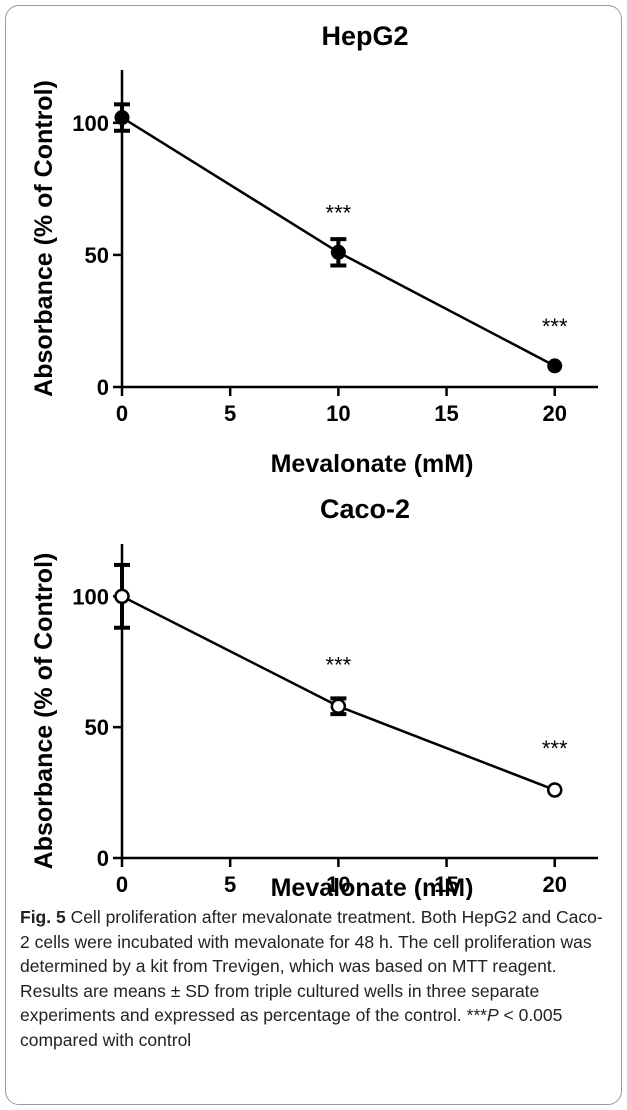 The height and width of the screenshot is (1110, 627). Describe the element at coordinates (364, 36) in the screenshot. I see `chart-title: HepG2` at that location.